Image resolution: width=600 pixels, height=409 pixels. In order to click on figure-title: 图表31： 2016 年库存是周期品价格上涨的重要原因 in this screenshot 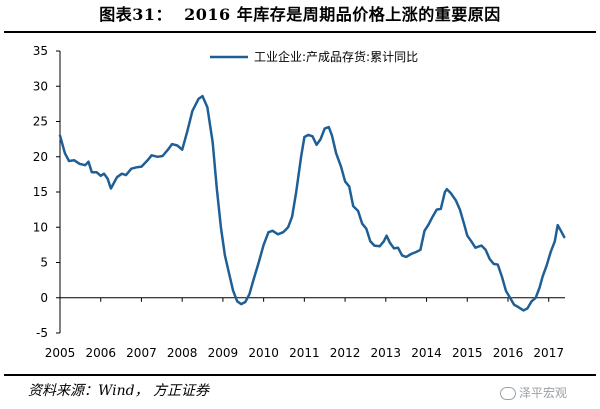, I will do `click(300, 14)`.